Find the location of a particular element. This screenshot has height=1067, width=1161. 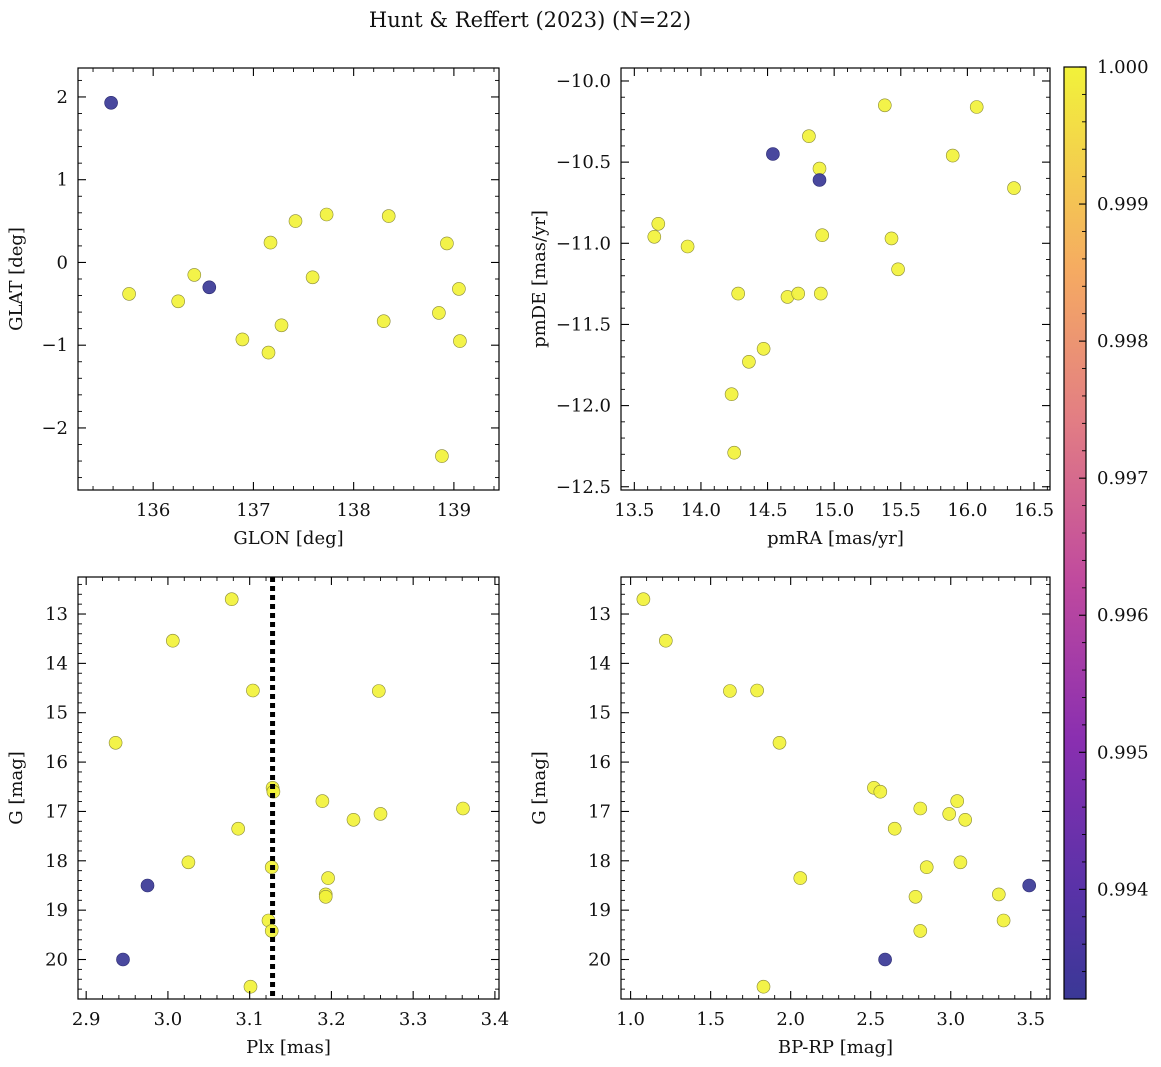

x-tick-label: 3.0 is located at coordinates (168, 1019).